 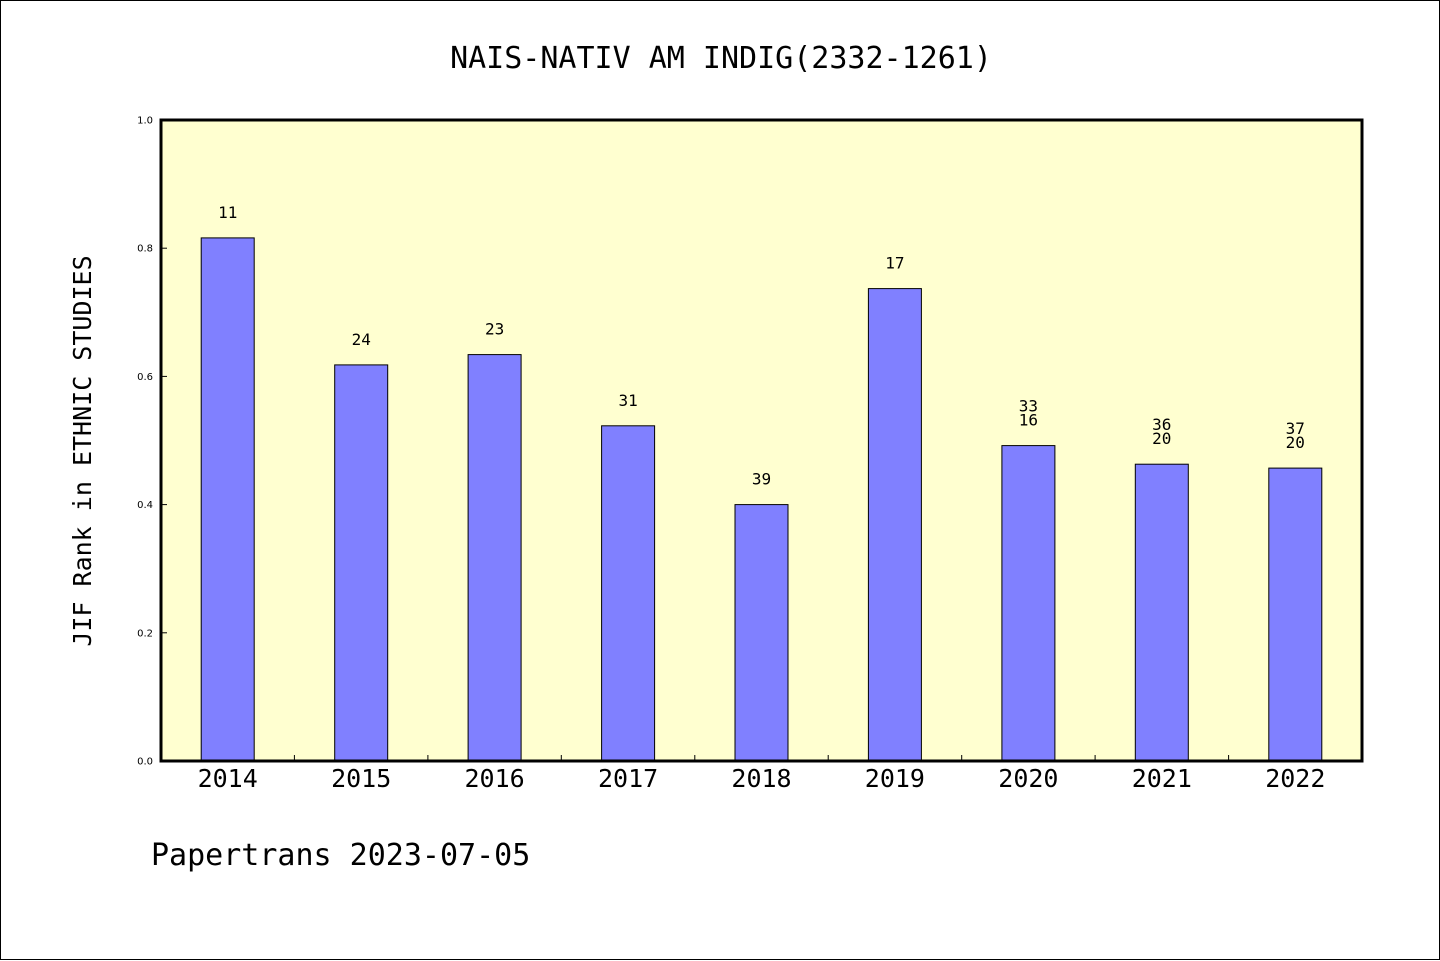 I want to click on x-axis-ticks: 2014 2015 2016 2017 2018 2019 2020 2021 2022, so click(x=761, y=774).